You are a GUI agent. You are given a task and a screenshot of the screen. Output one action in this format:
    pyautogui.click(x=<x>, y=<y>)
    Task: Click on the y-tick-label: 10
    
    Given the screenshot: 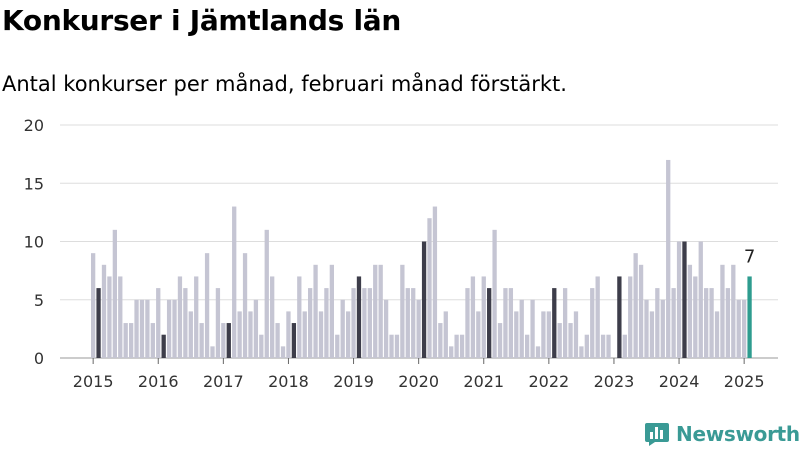 What is the action you would take?
    pyautogui.click(x=34, y=242)
    